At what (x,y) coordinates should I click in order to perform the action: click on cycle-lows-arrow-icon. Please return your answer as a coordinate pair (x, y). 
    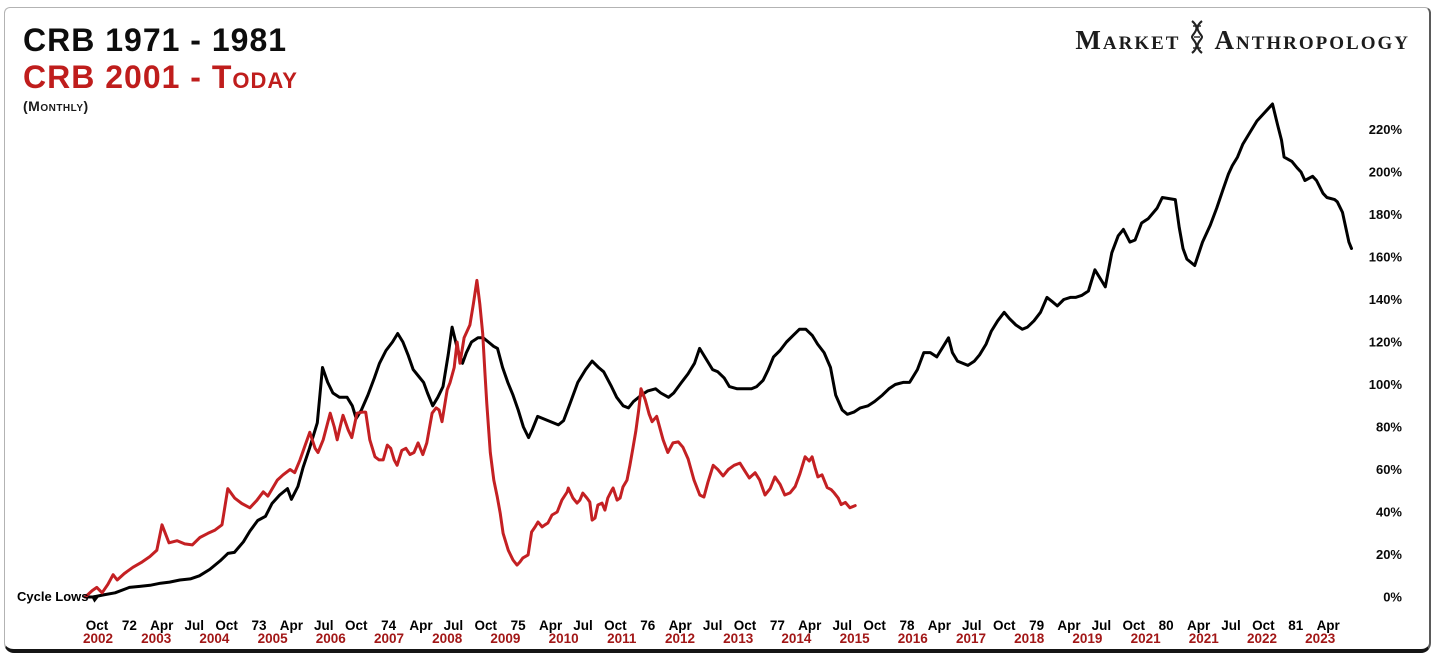
    Looking at the image, I should click on (96, 596).